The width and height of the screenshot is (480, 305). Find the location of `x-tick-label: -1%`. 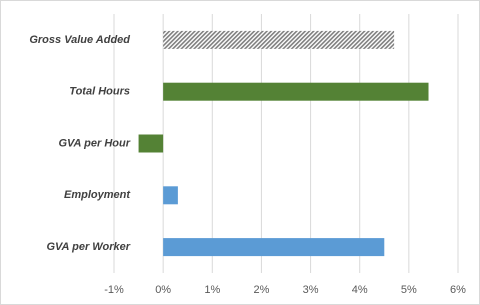

x-tick-label: -1% is located at coordinates (114, 290).